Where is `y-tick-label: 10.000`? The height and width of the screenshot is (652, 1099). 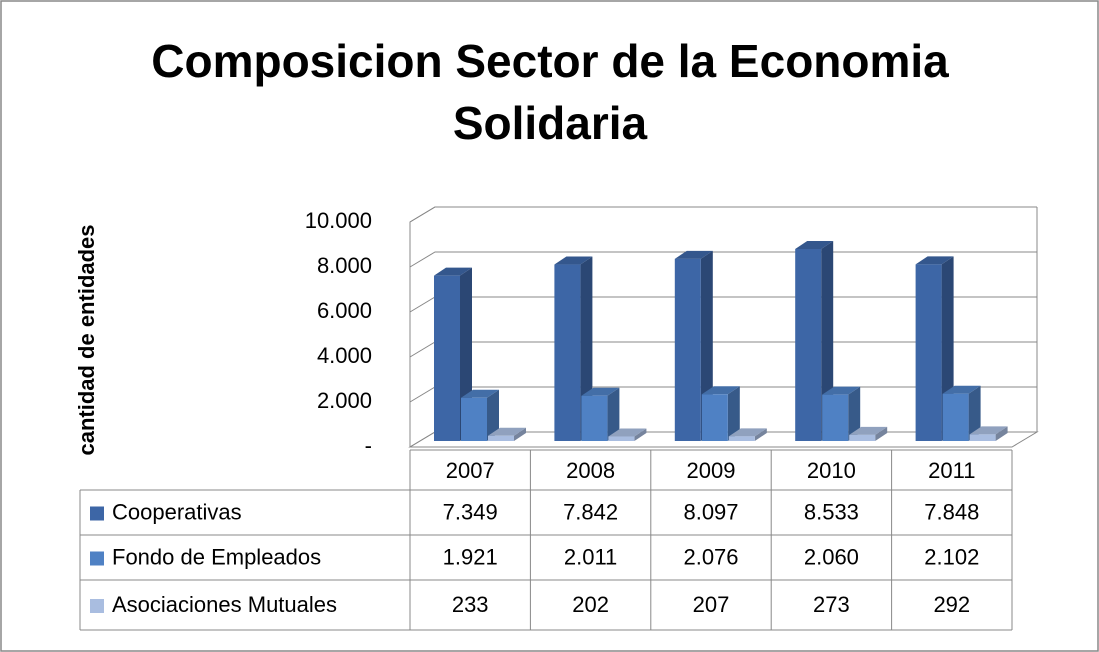
y-tick-label: 10.000 is located at coordinates (338, 220).